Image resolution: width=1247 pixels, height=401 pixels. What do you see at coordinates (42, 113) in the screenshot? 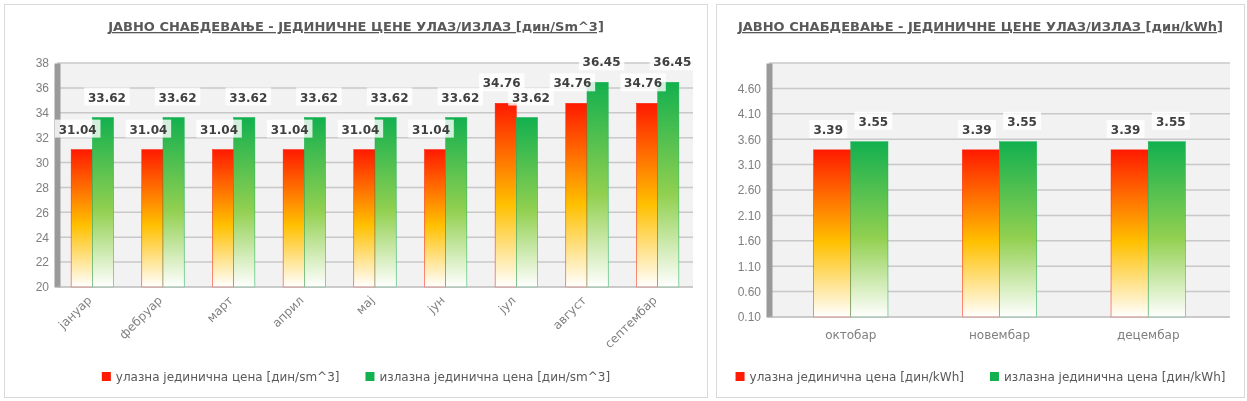
I see `y-tick-label: 34` at bounding box center [42, 113].